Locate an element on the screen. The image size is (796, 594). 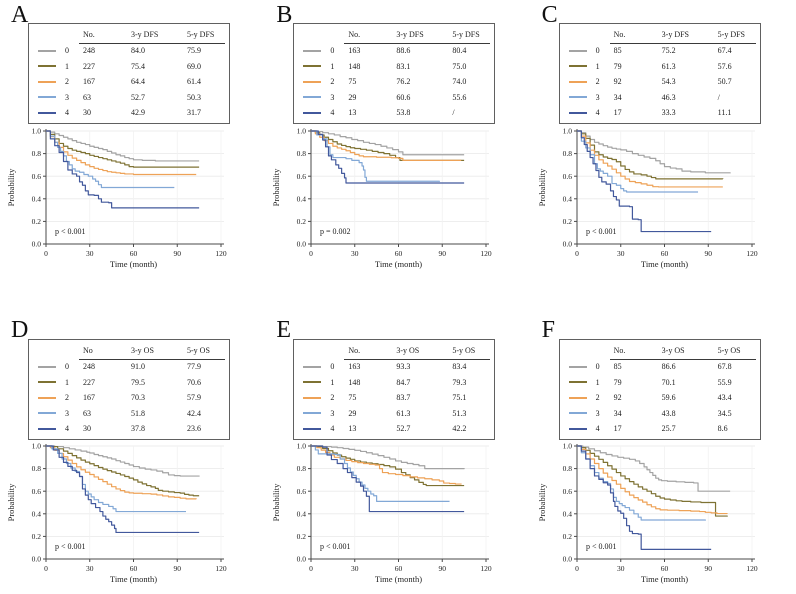
legend-cell-y5: 11.1 is located at coordinates (724, 112).